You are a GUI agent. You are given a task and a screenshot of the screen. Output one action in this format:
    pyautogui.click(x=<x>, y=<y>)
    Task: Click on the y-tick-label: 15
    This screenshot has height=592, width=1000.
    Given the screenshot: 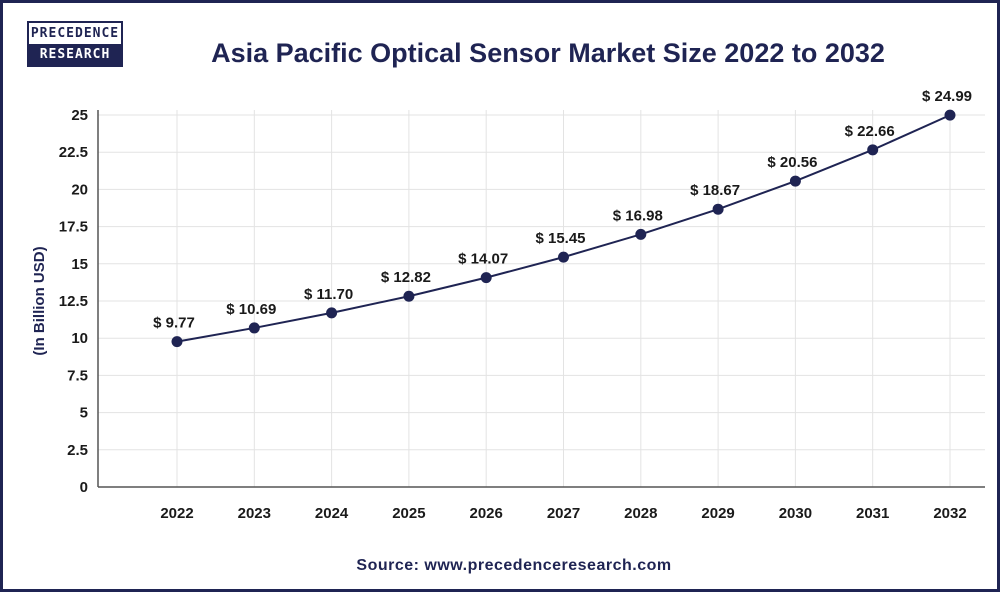 What is the action you would take?
    pyautogui.click(x=79, y=264)
    